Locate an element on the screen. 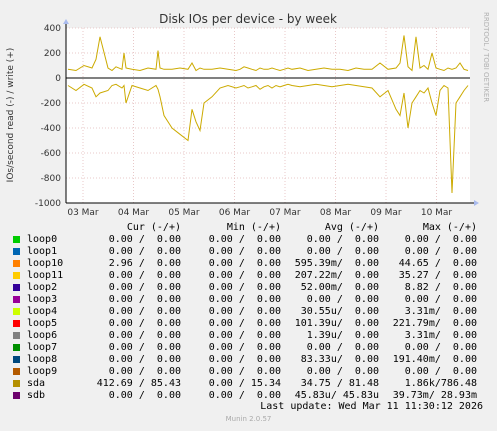 This screenshot has height=431, width=497. y-tick-label: -600 is located at coordinates (51, 154).